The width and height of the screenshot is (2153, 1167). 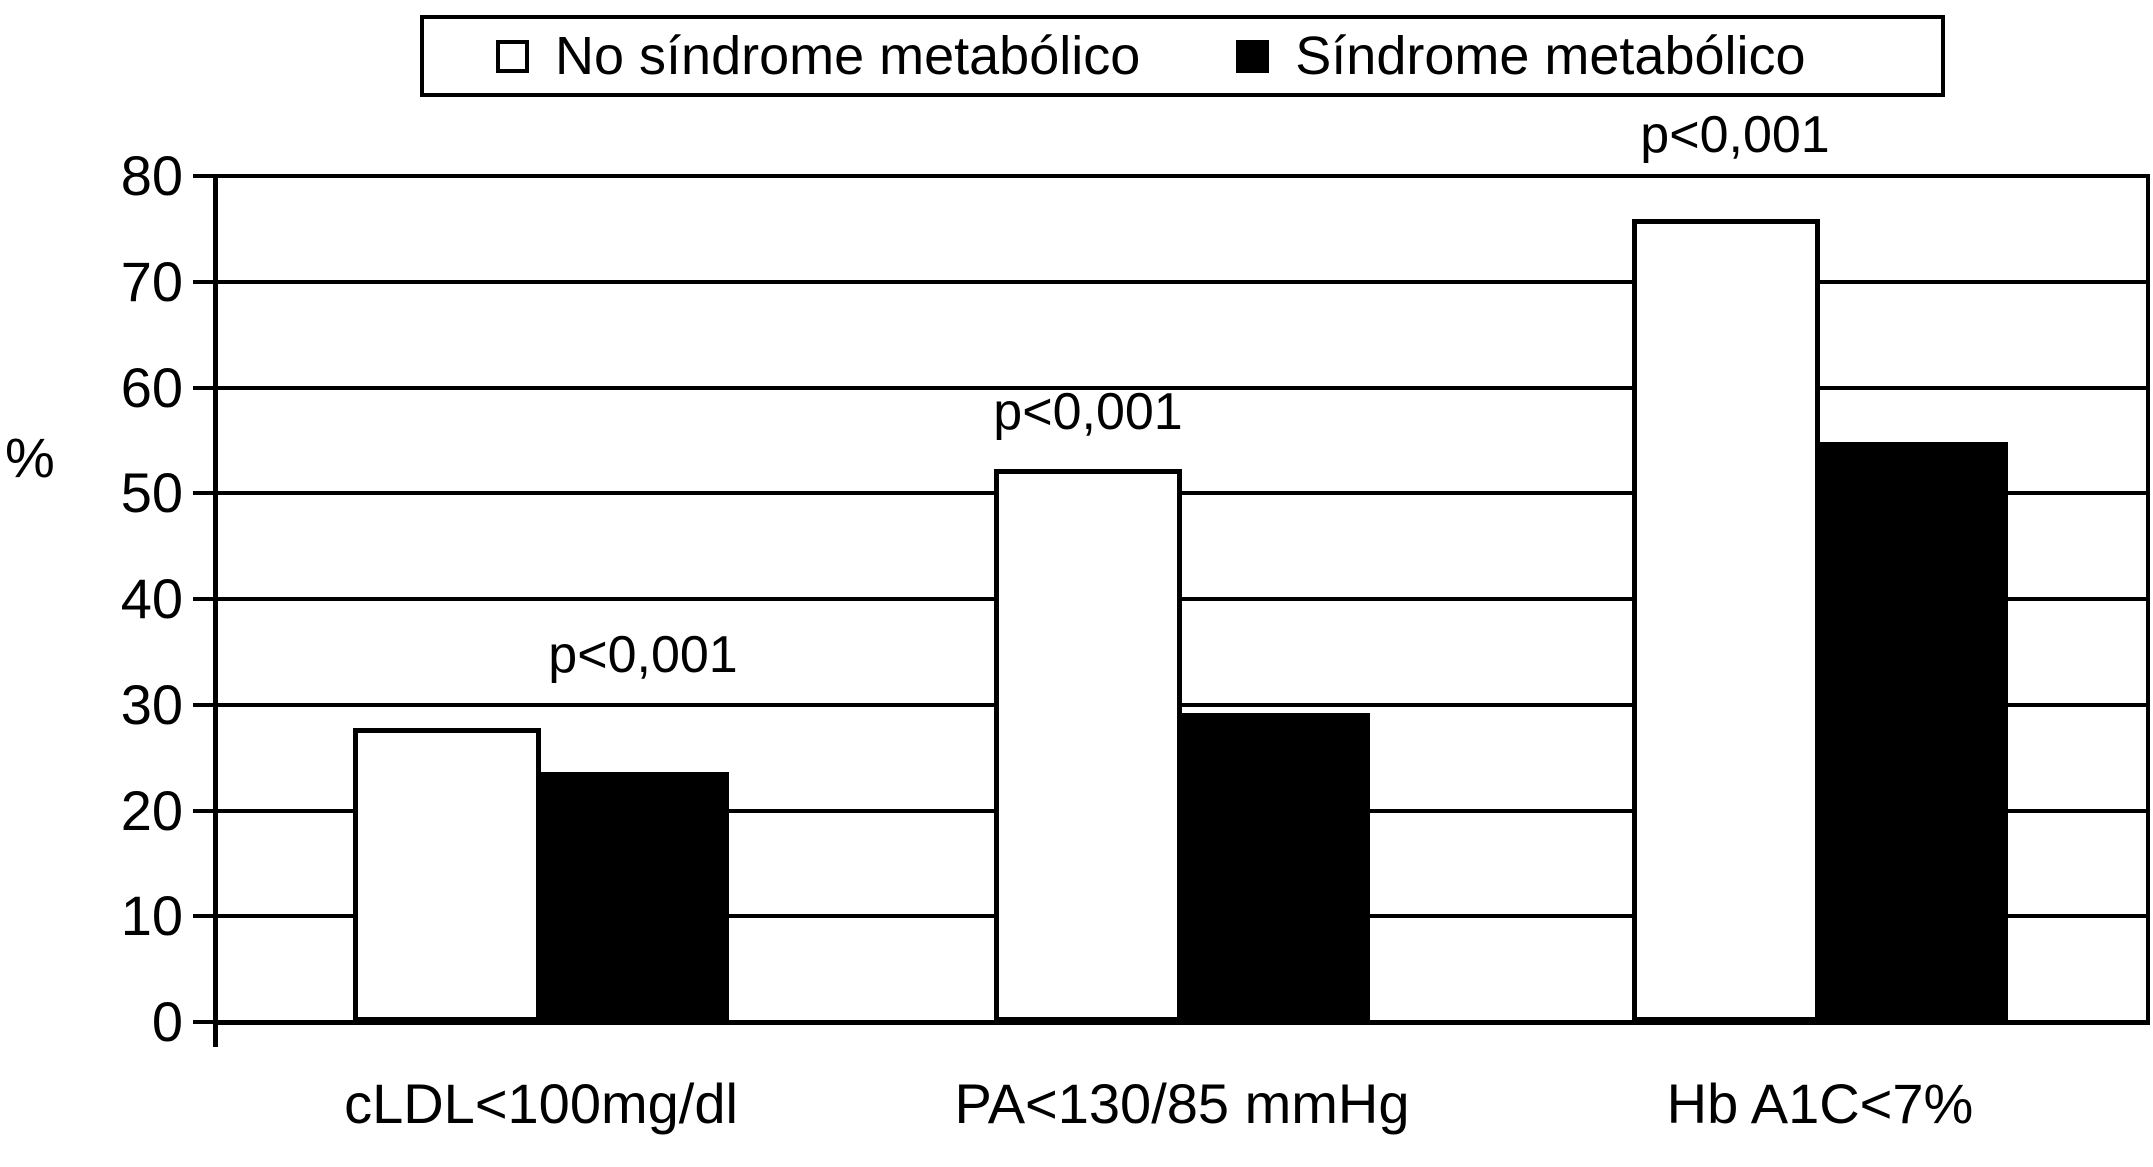 I want to click on legend-item-no-sindrome-metabolico: No síndrome metabólico, so click(x=818, y=56).